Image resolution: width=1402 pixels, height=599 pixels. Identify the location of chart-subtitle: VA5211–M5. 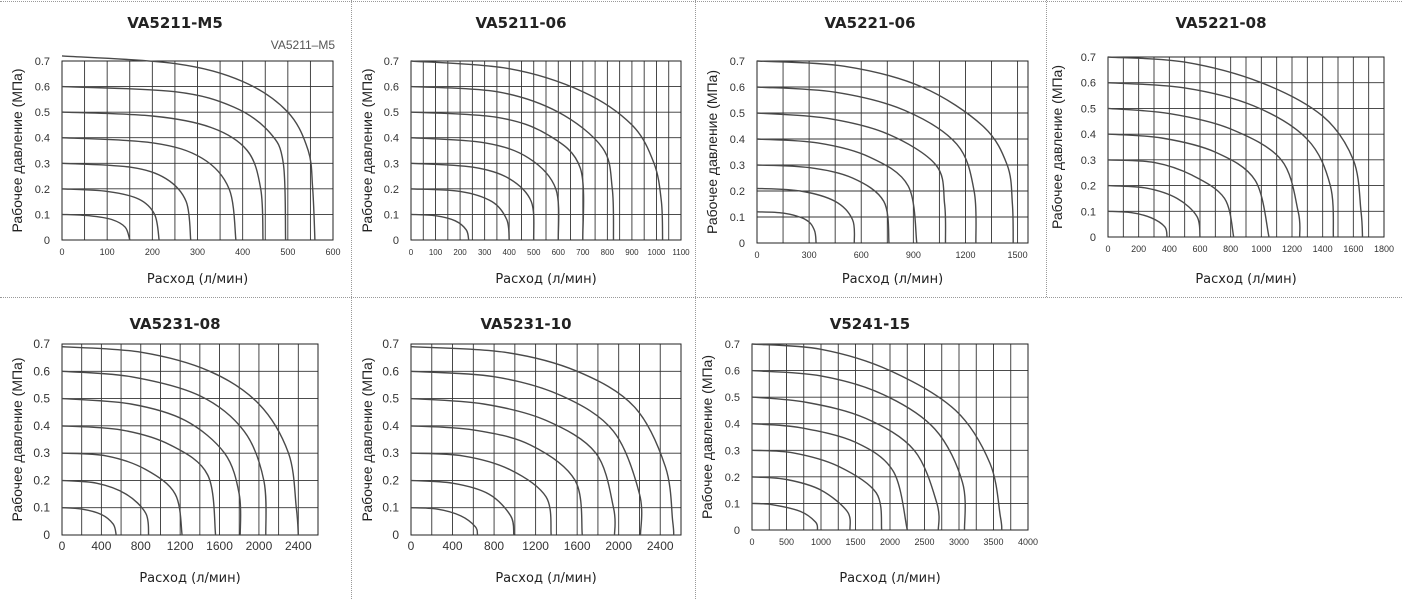
(303, 45).